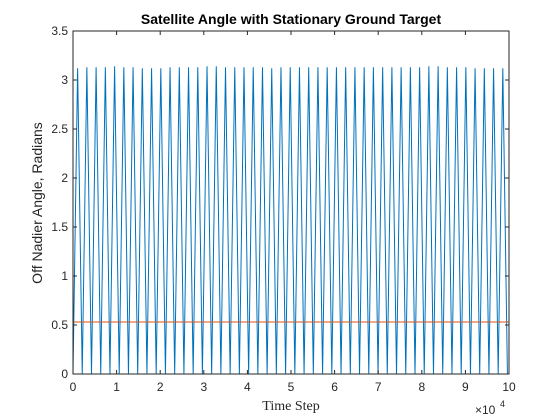  I want to click on x-exponent-base: ×10, so click(485, 410).